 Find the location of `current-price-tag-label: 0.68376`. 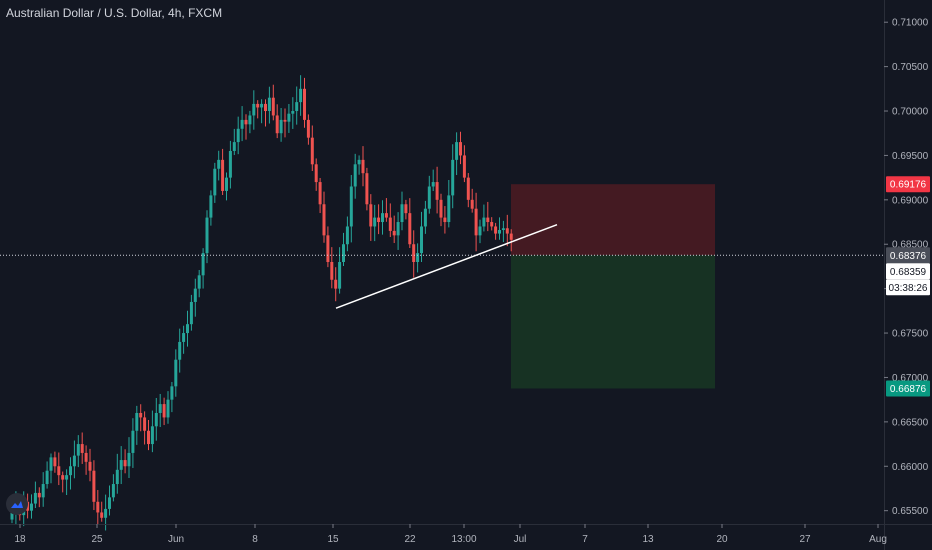

current-price-tag-label: 0.68376 is located at coordinates (908, 256).